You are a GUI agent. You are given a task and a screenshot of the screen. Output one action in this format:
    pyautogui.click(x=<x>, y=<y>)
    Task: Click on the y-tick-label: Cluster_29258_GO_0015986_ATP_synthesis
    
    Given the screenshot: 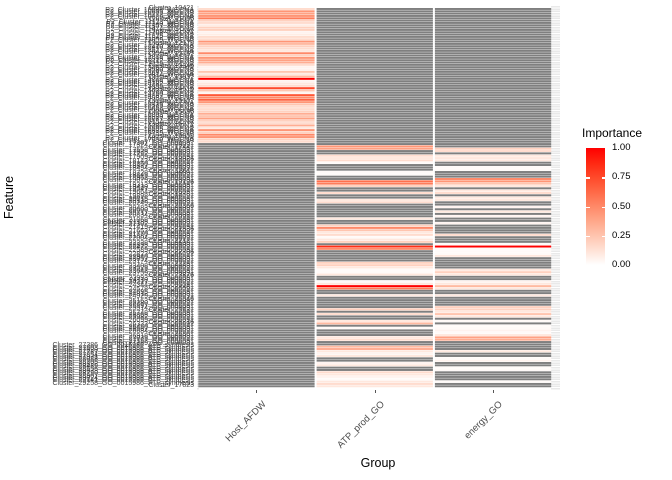 What is the action you would take?
    pyautogui.click(x=123, y=383)
    